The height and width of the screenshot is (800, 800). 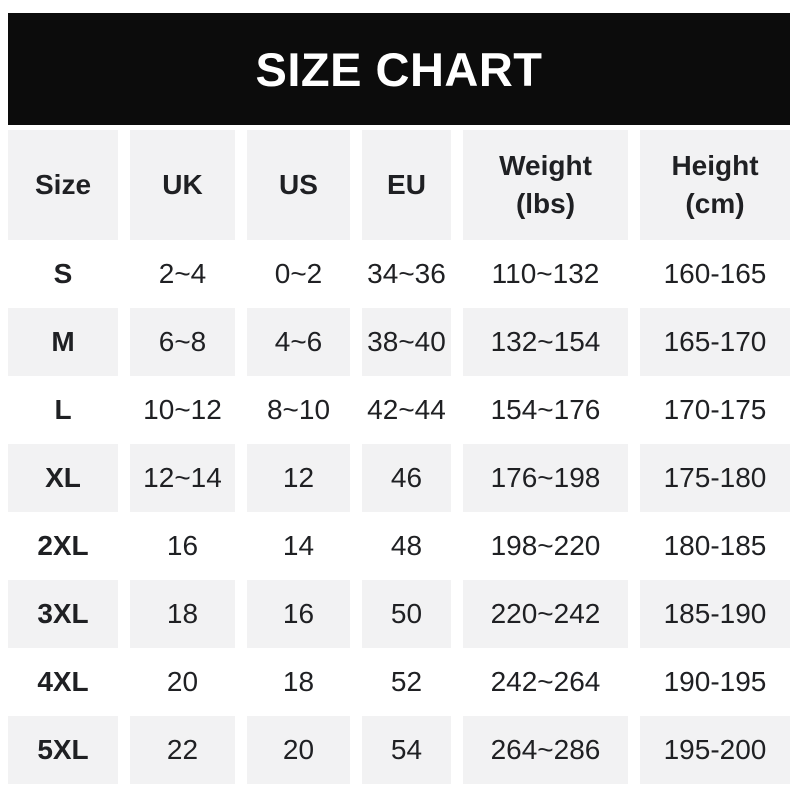 I want to click on cell-uk: 22, so click(x=182, y=750).